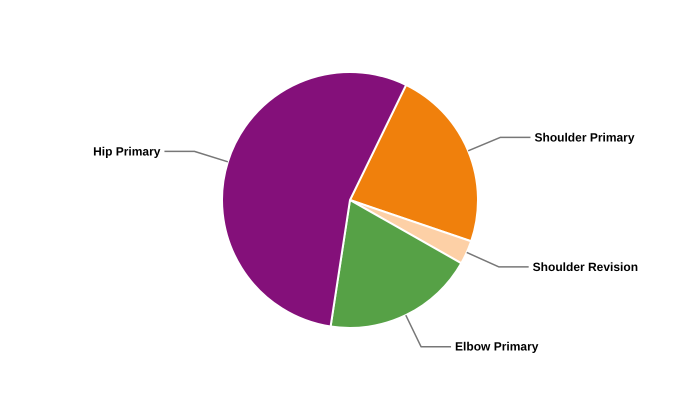 The height and width of the screenshot is (400, 700). What do you see at coordinates (127, 151) in the screenshot?
I see `slice-label: Hip Primary` at bounding box center [127, 151].